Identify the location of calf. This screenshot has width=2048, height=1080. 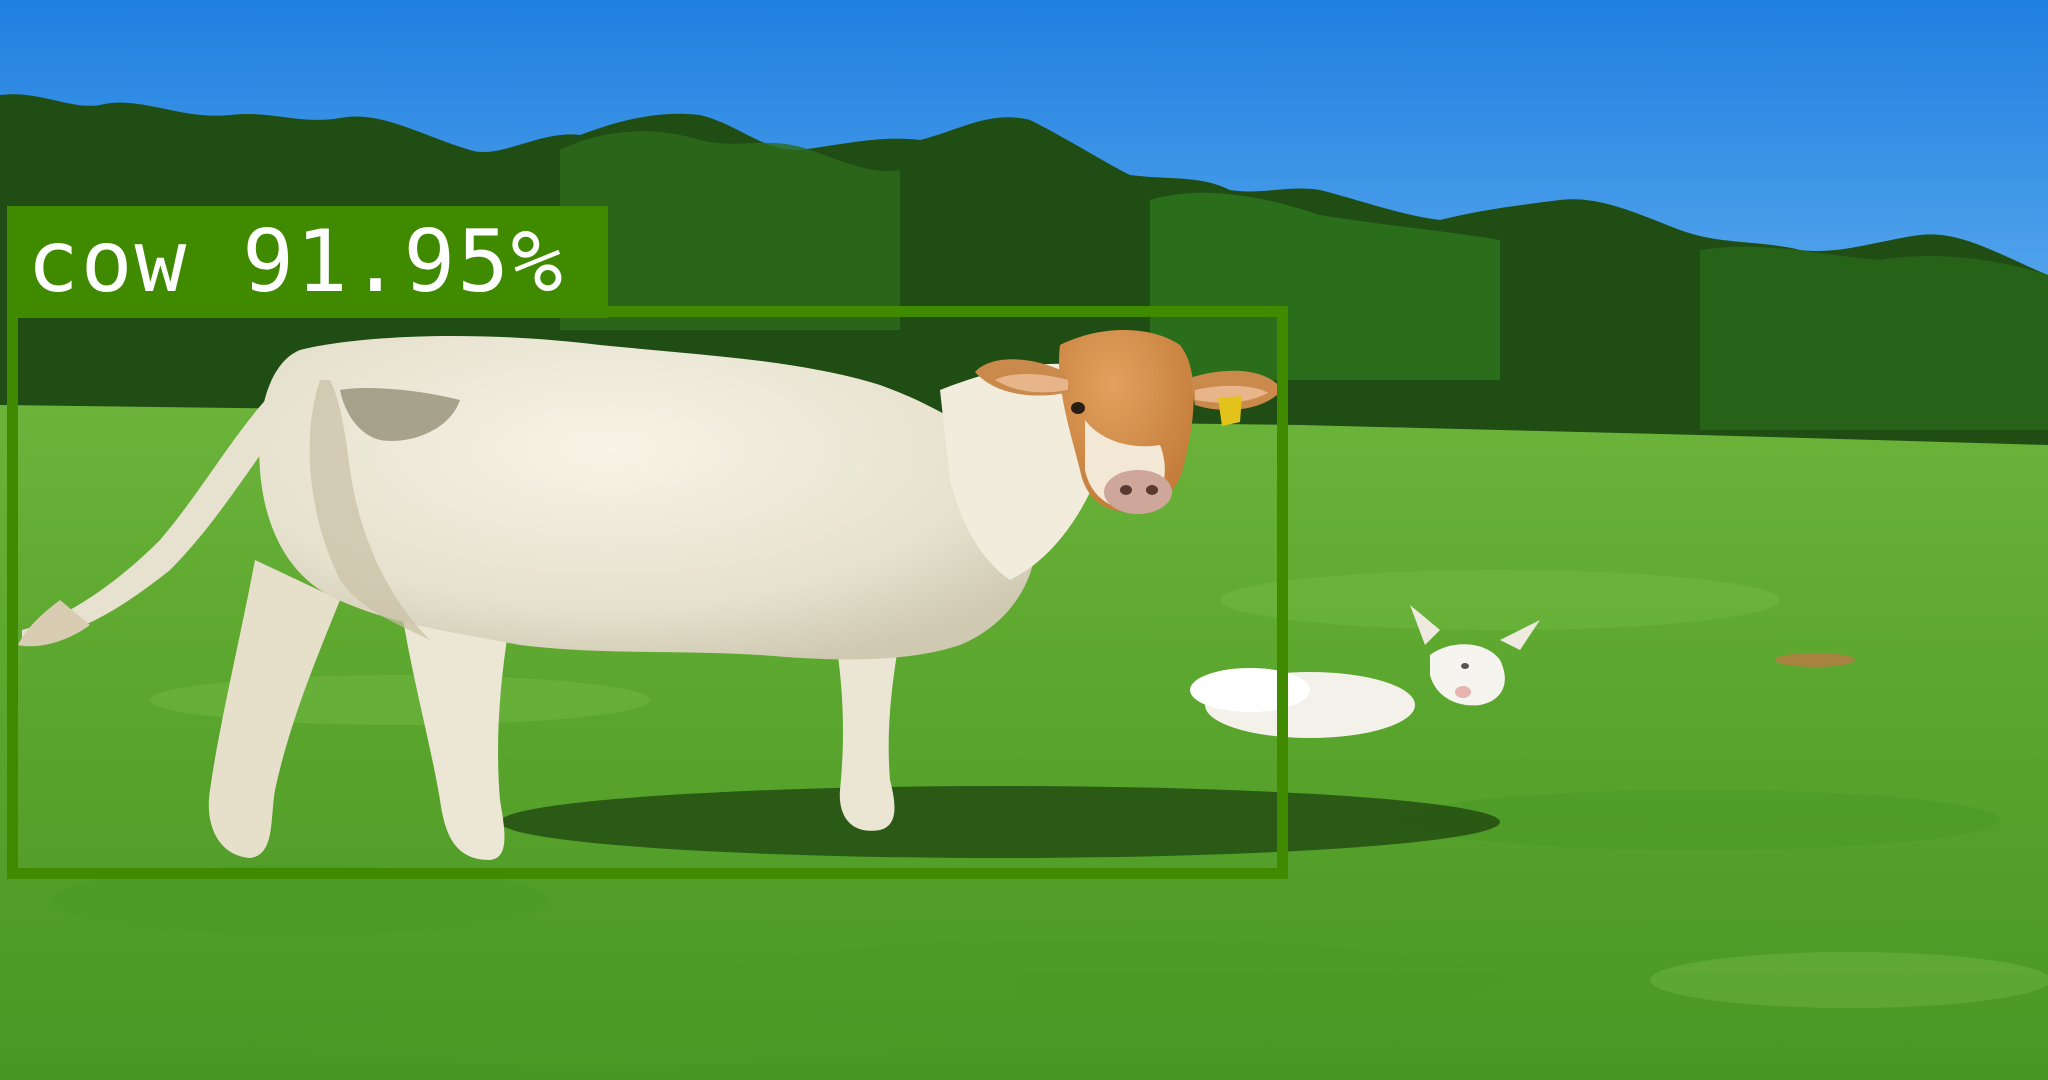
(1365, 671).